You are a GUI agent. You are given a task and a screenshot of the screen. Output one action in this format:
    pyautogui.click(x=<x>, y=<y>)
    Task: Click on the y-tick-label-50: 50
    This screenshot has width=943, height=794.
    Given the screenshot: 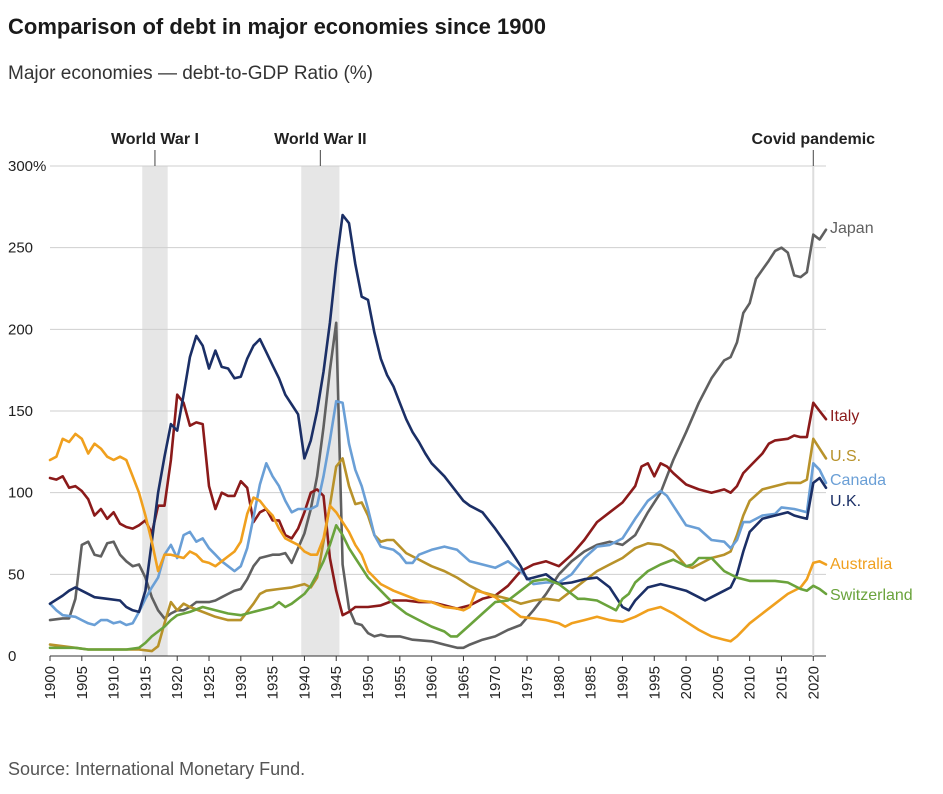 What is the action you would take?
    pyautogui.click(x=16, y=574)
    